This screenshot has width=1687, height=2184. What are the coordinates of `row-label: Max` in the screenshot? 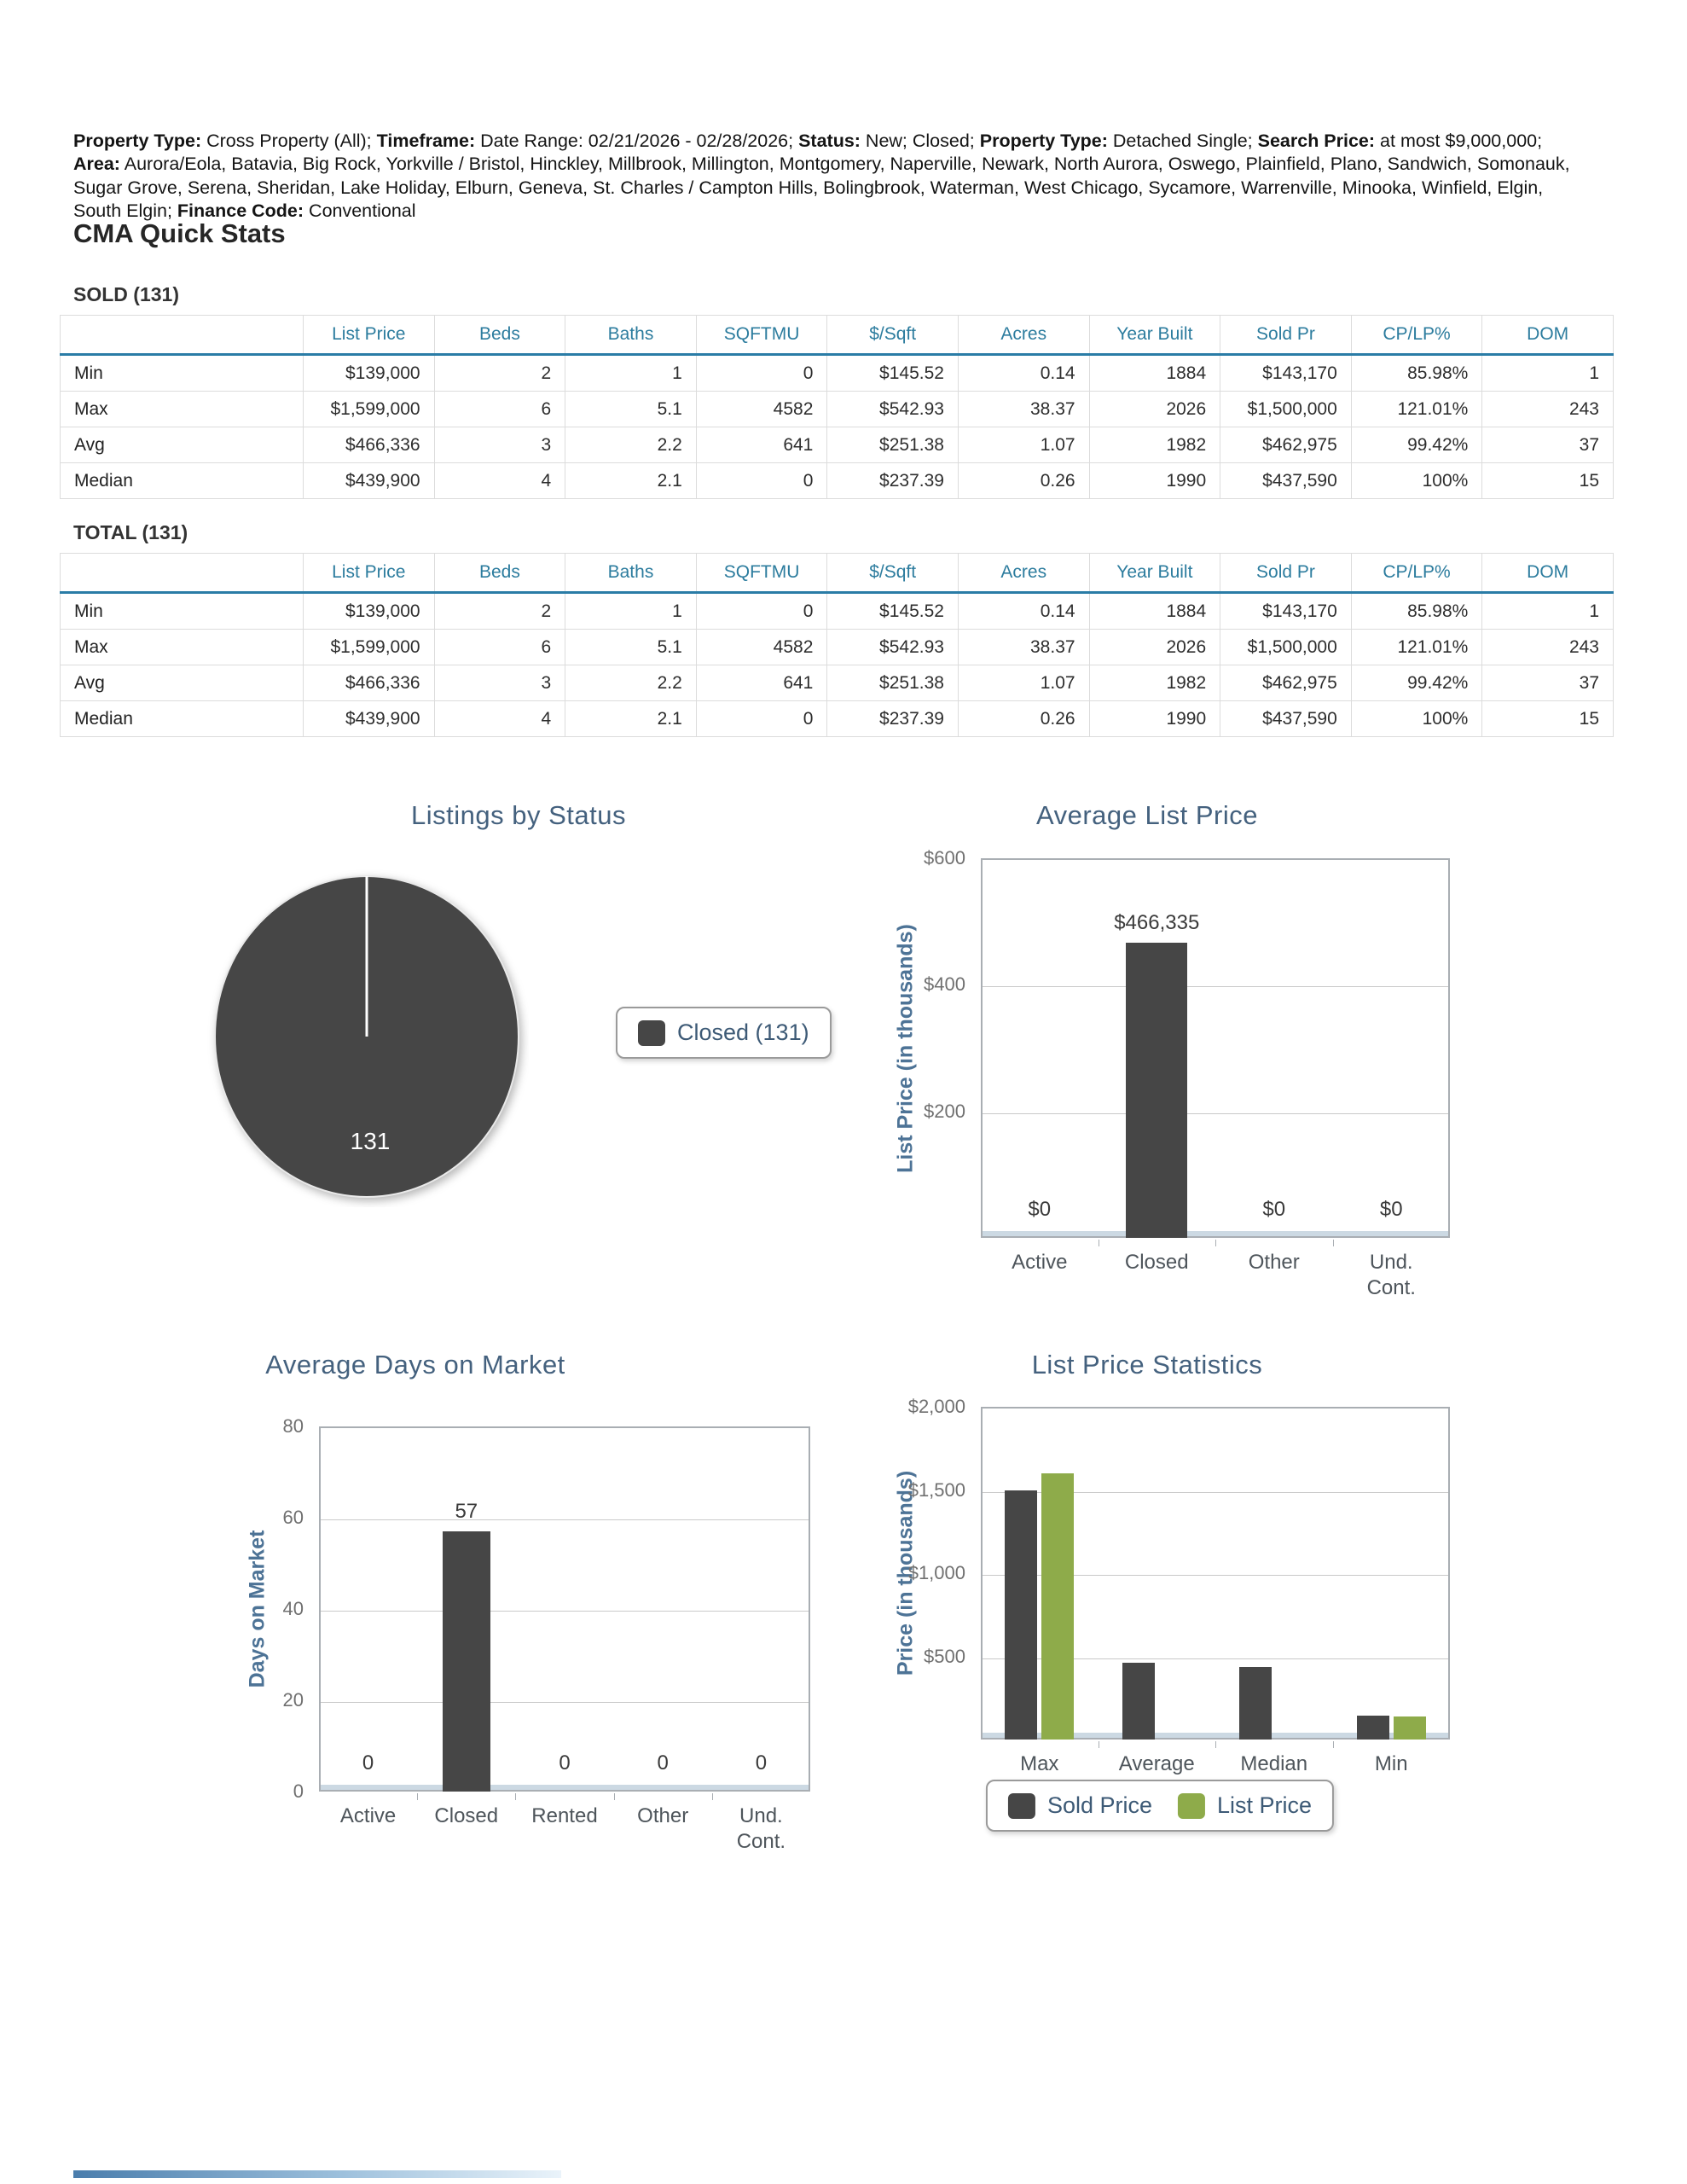 It's located at (182, 409).